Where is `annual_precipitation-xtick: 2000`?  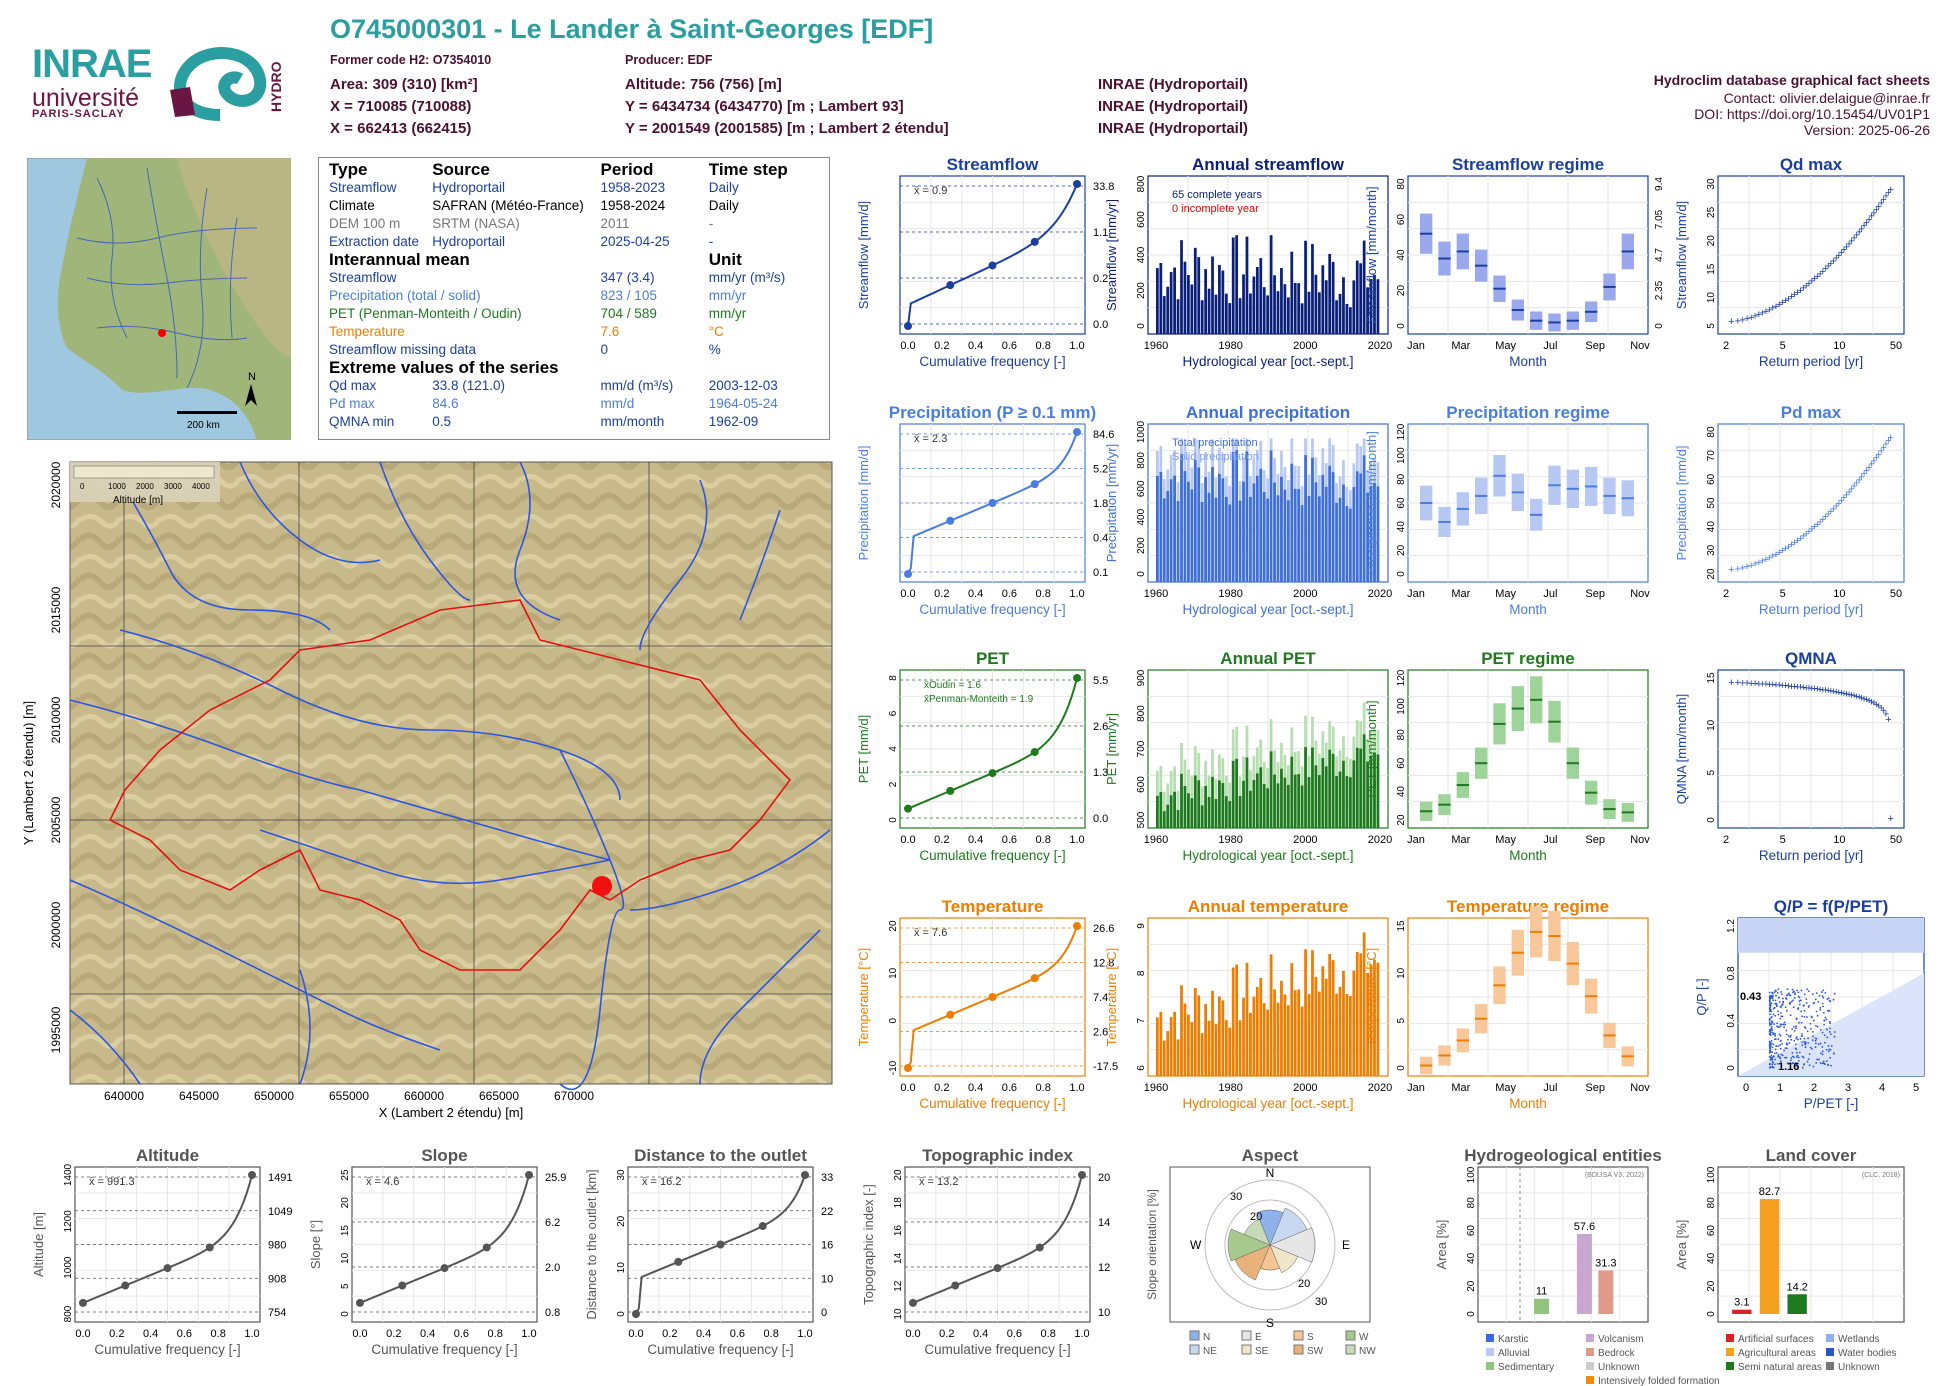 annual_precipitation-xtick: 2000 is located at coordinates (1305, 594).